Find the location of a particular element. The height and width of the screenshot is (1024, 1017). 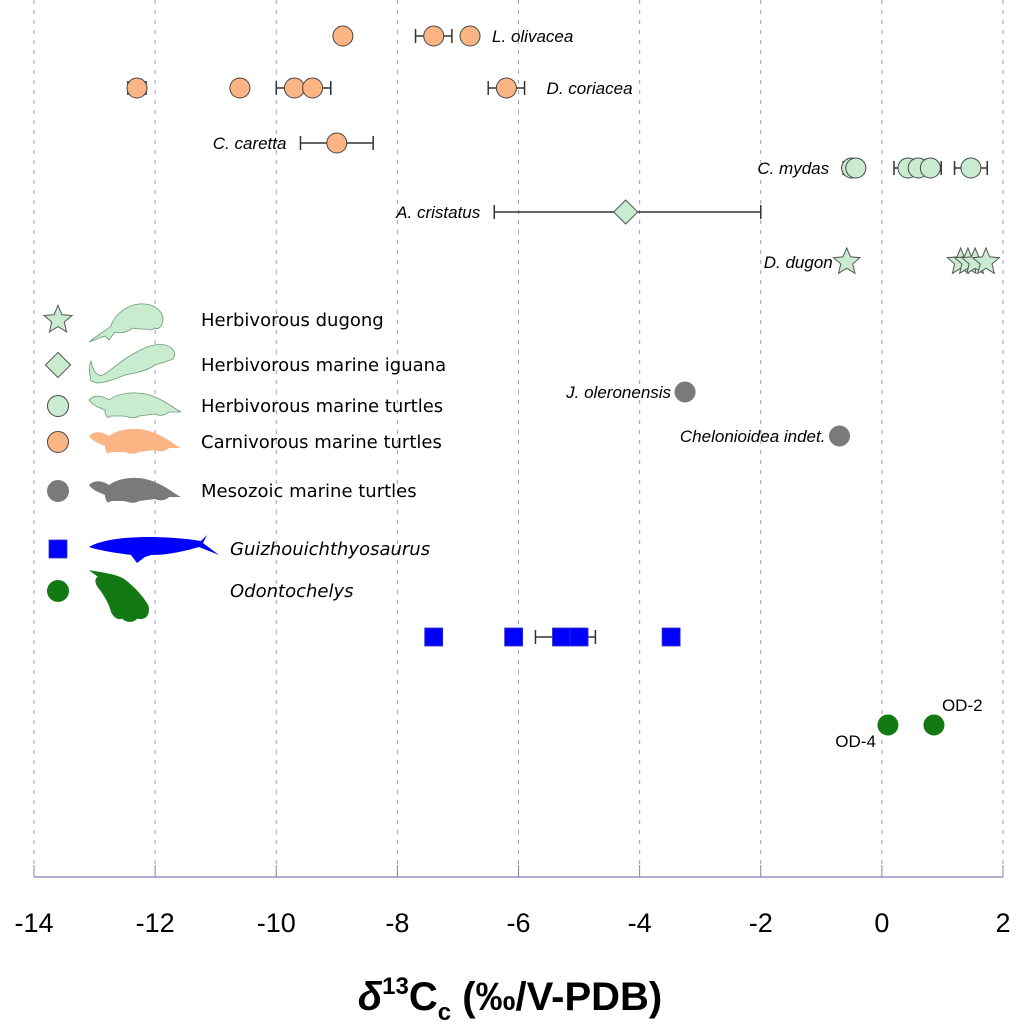

species-label: J. oleronensis is located at coordinates (618, 392).